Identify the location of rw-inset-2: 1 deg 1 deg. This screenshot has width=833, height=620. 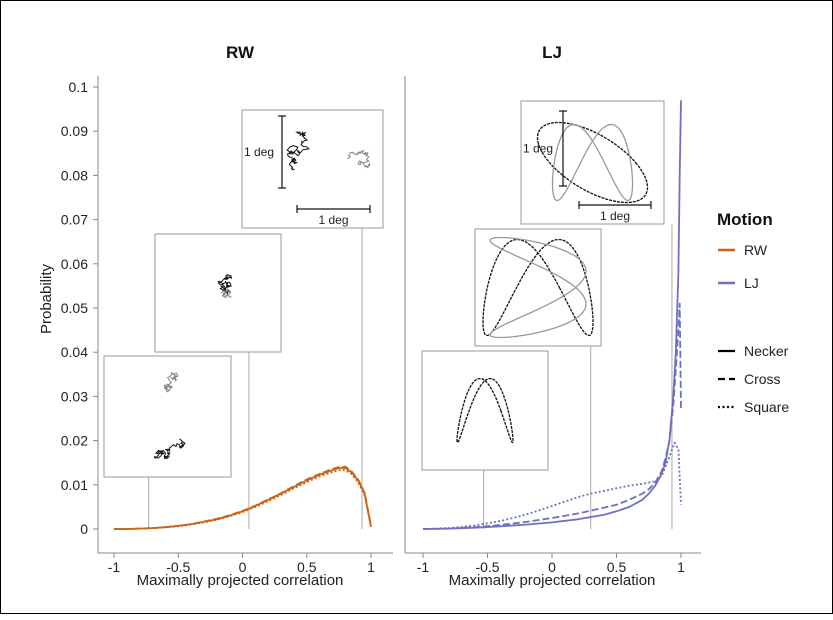
(312, 169).